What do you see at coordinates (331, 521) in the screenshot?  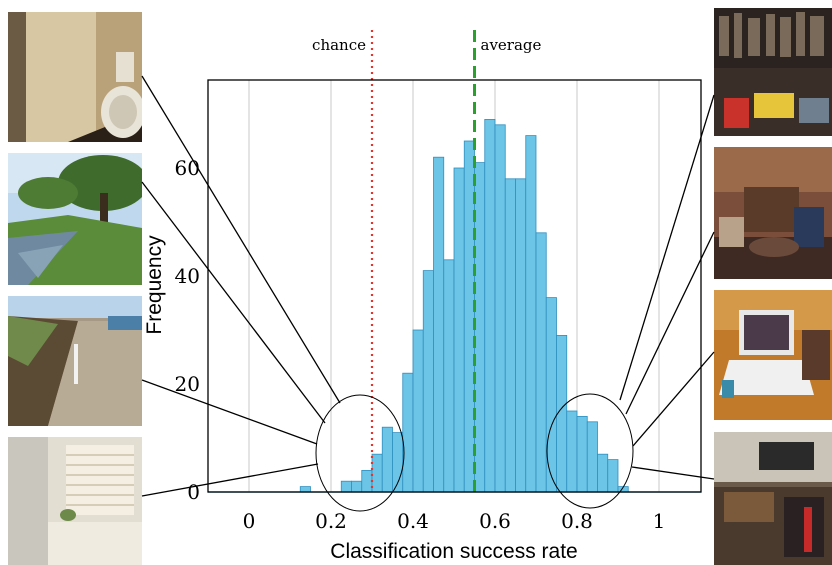 I see `x-tick-label: 0.2` at bounding box center [331, 521].